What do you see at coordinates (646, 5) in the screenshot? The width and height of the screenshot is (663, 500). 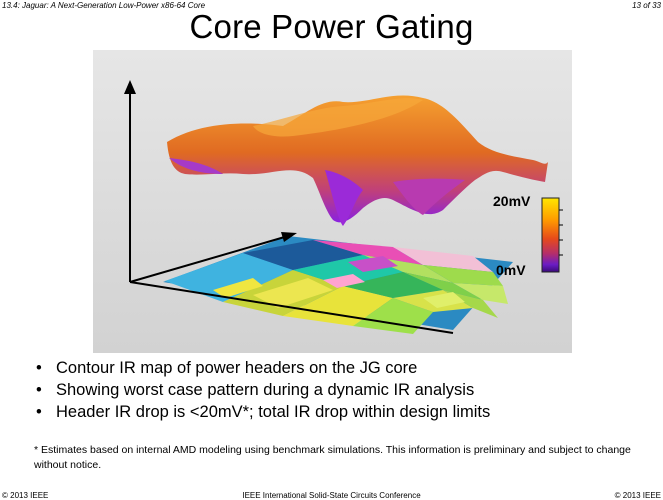 I see `header-page-number: 13 of 33` at bounding box center [646, 5].